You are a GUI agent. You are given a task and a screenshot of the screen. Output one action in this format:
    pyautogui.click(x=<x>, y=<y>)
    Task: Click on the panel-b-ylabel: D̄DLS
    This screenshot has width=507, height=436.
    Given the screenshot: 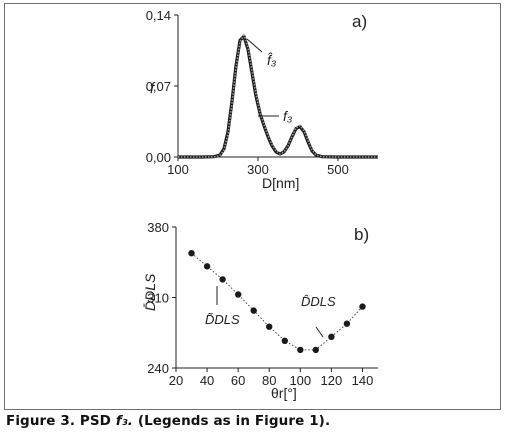 What is the action you would take?
    pyautogui.click(x=150, y=292)
    